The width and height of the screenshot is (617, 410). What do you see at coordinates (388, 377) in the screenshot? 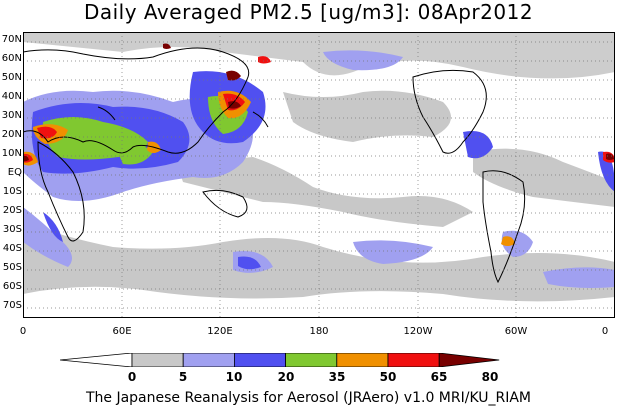
I see `colorbar-tick: 50` at bounding box center [388, 377].